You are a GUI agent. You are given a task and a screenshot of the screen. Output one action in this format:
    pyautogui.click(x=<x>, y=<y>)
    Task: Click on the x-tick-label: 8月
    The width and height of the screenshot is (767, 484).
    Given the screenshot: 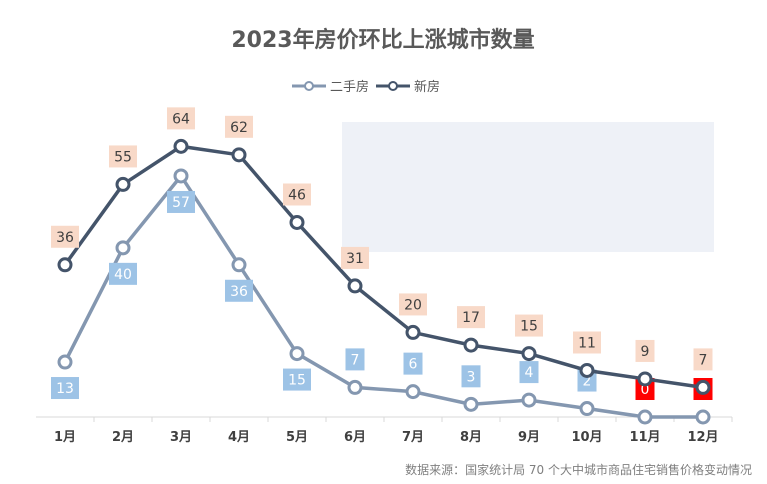 What is the action you would take?
    pyautogui.click(x=471, y=437)
    